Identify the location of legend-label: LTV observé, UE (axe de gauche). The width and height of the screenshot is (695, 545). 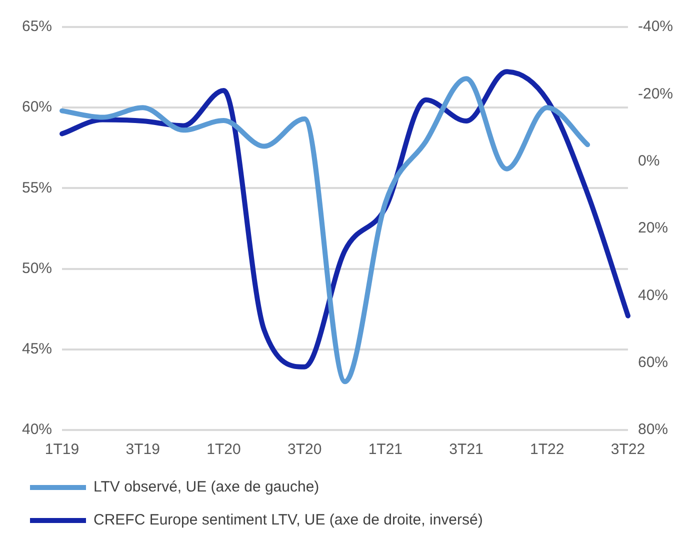
(207, 487).